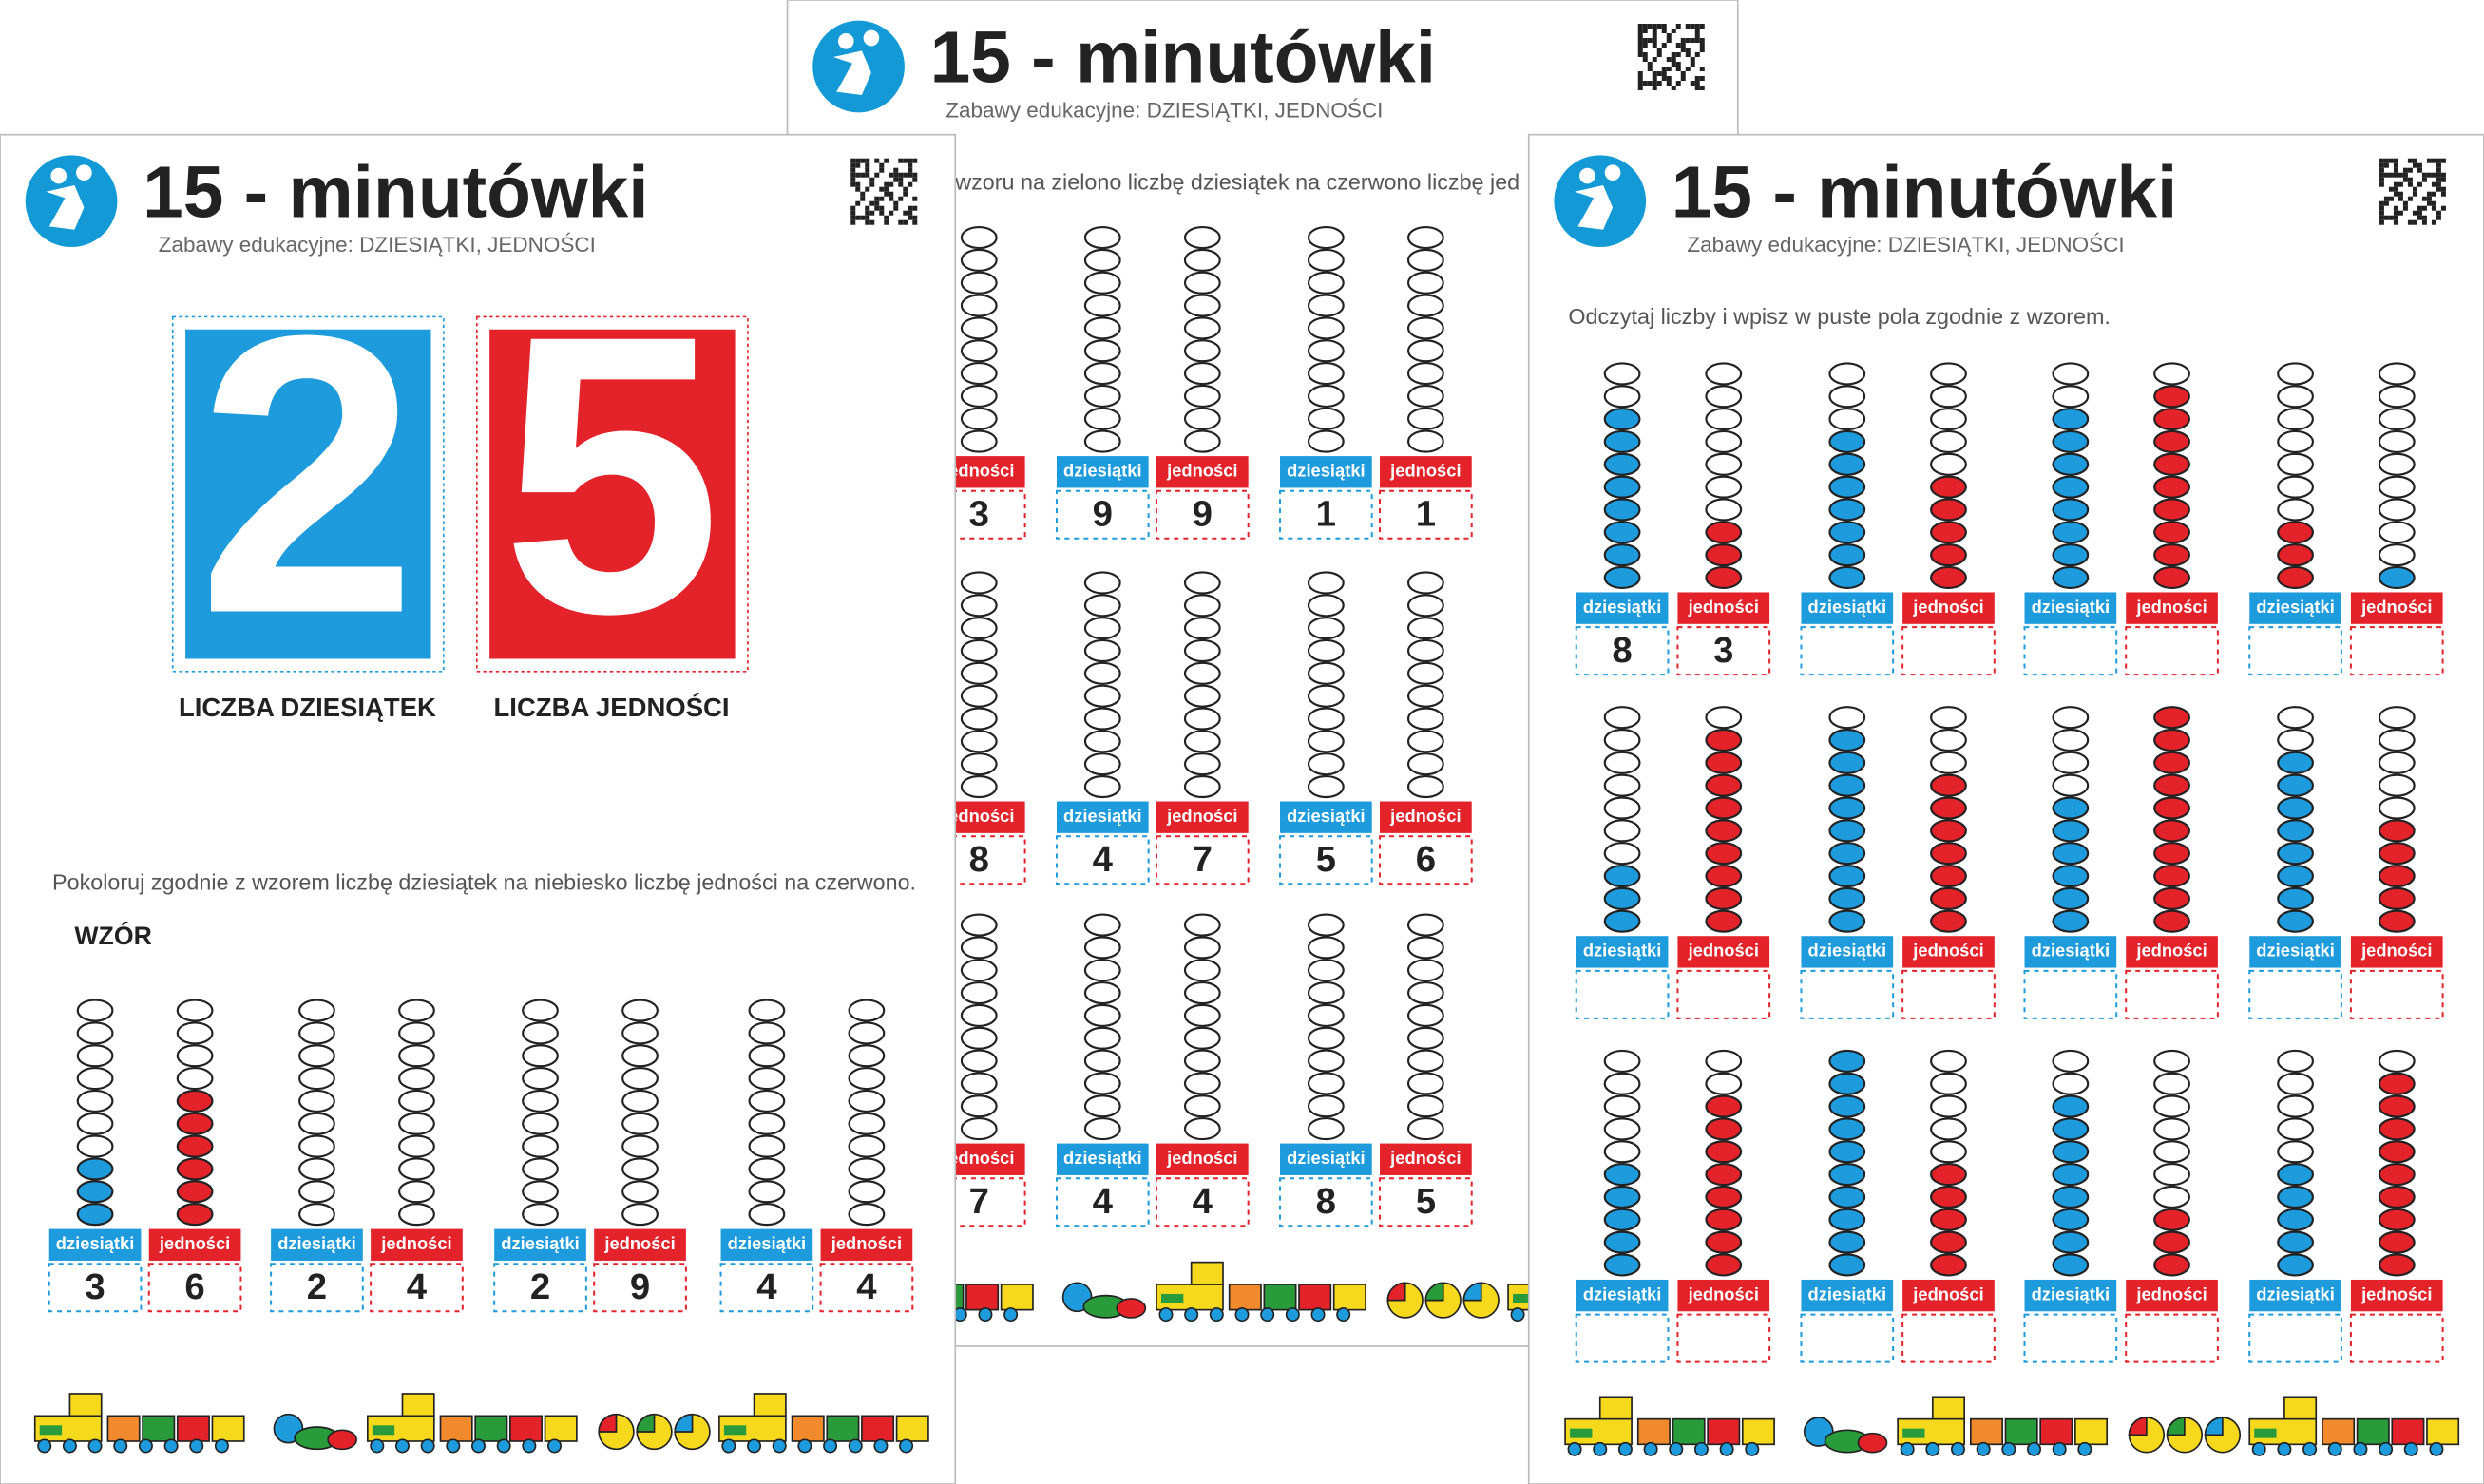 The height and width of the screenshot is (1484, 2484). What do you see at coordinates (979, 514) in the screenshot?
I see `digit: 3` at bounding box center [979, 514].